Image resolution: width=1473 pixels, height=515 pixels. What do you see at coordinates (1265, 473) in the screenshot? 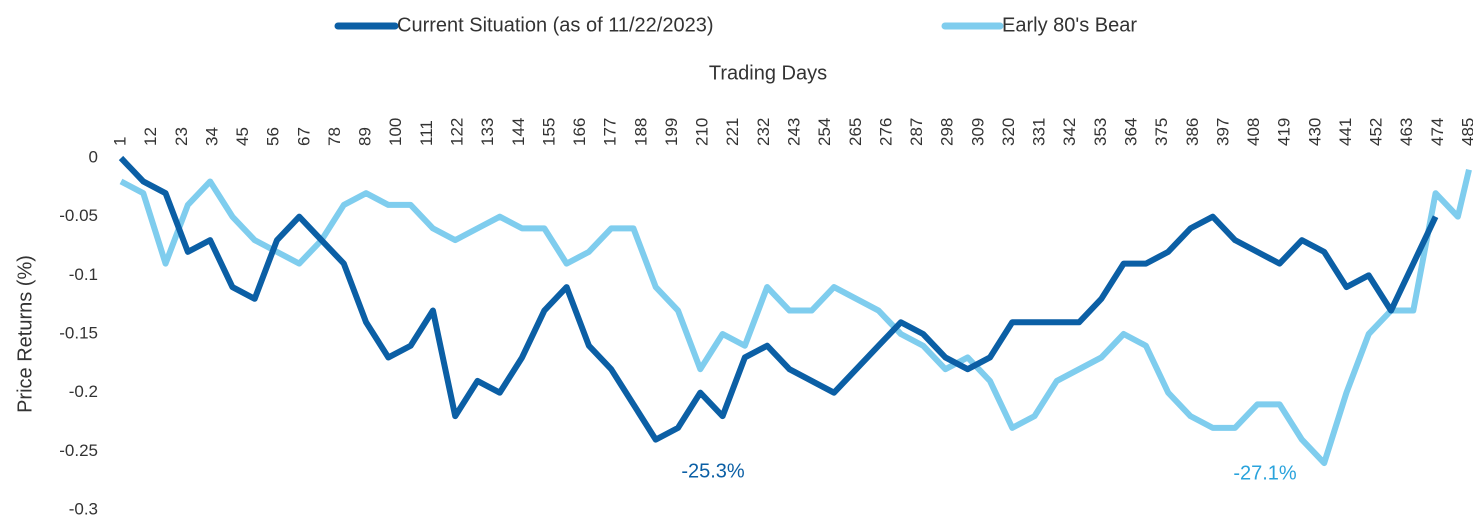
I see `annotation: -27.1%` at bounding box center [1265, 473].